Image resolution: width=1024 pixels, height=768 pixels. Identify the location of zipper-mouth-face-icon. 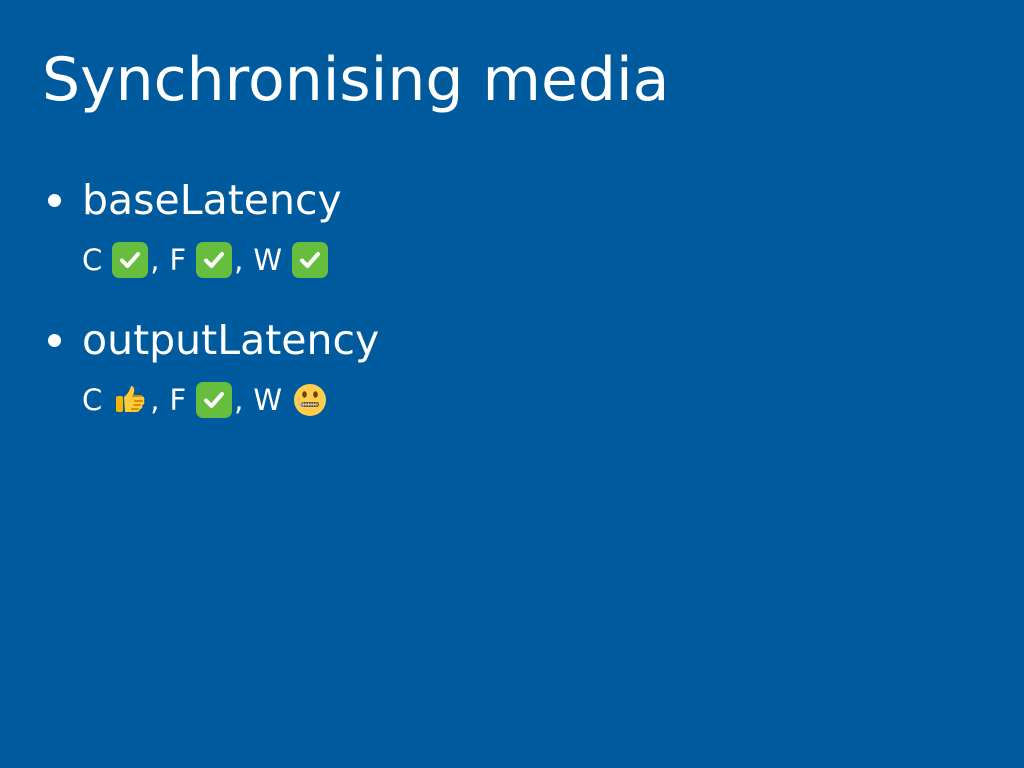
(310, 400).